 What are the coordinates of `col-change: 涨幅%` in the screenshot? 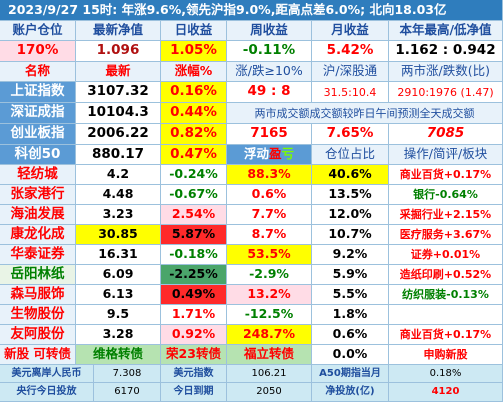 It's located at (194, 72).